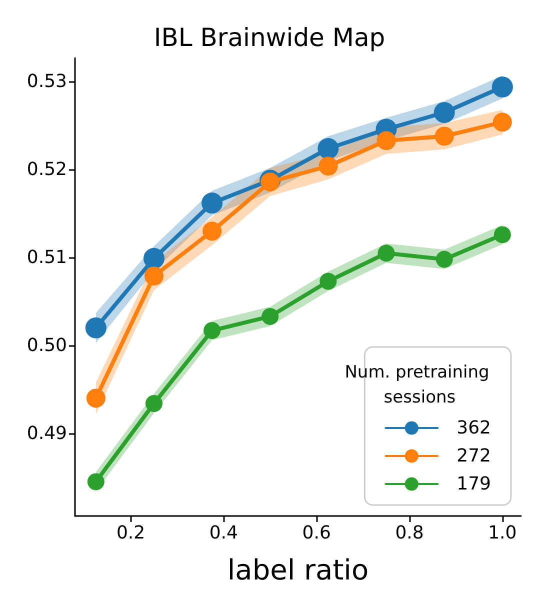 The height and width of the screenshot is (589, 539). Describe the element at coordinates (474, 456) in the screenshot. I see `legend-label: 272` at that location.